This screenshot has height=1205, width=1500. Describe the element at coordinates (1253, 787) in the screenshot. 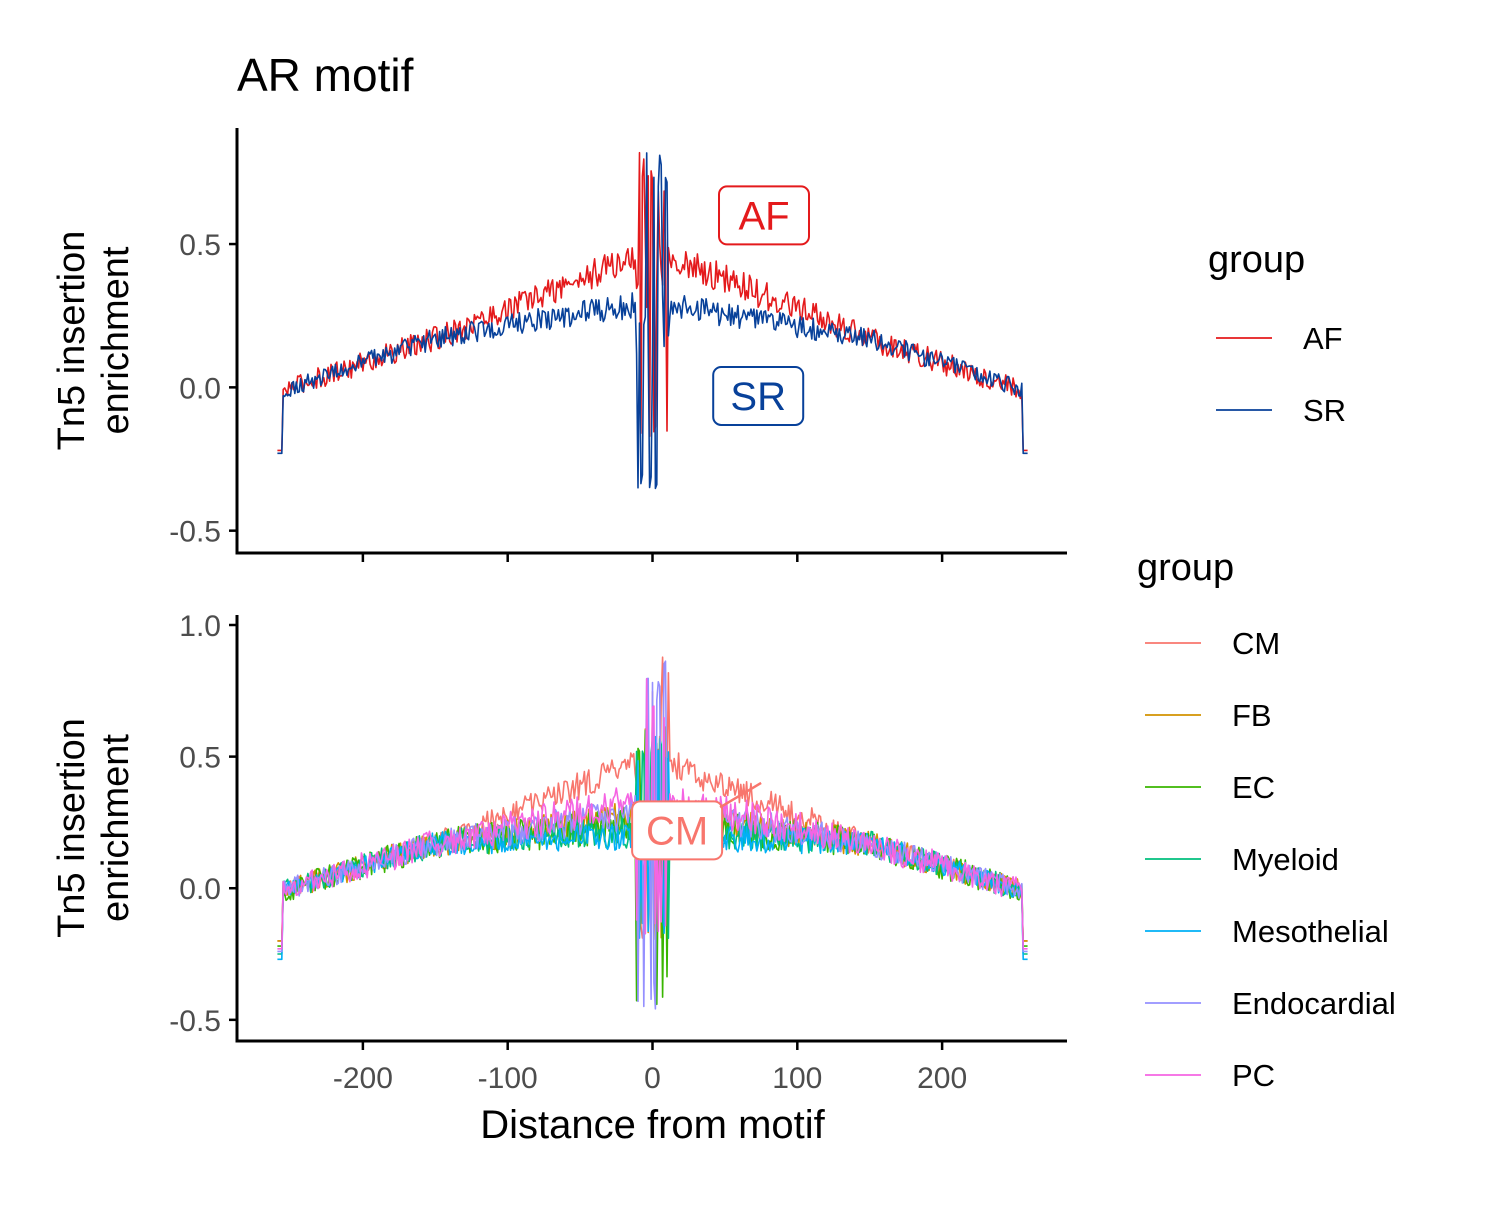

I see `legend-label-ec: EC` at that location.